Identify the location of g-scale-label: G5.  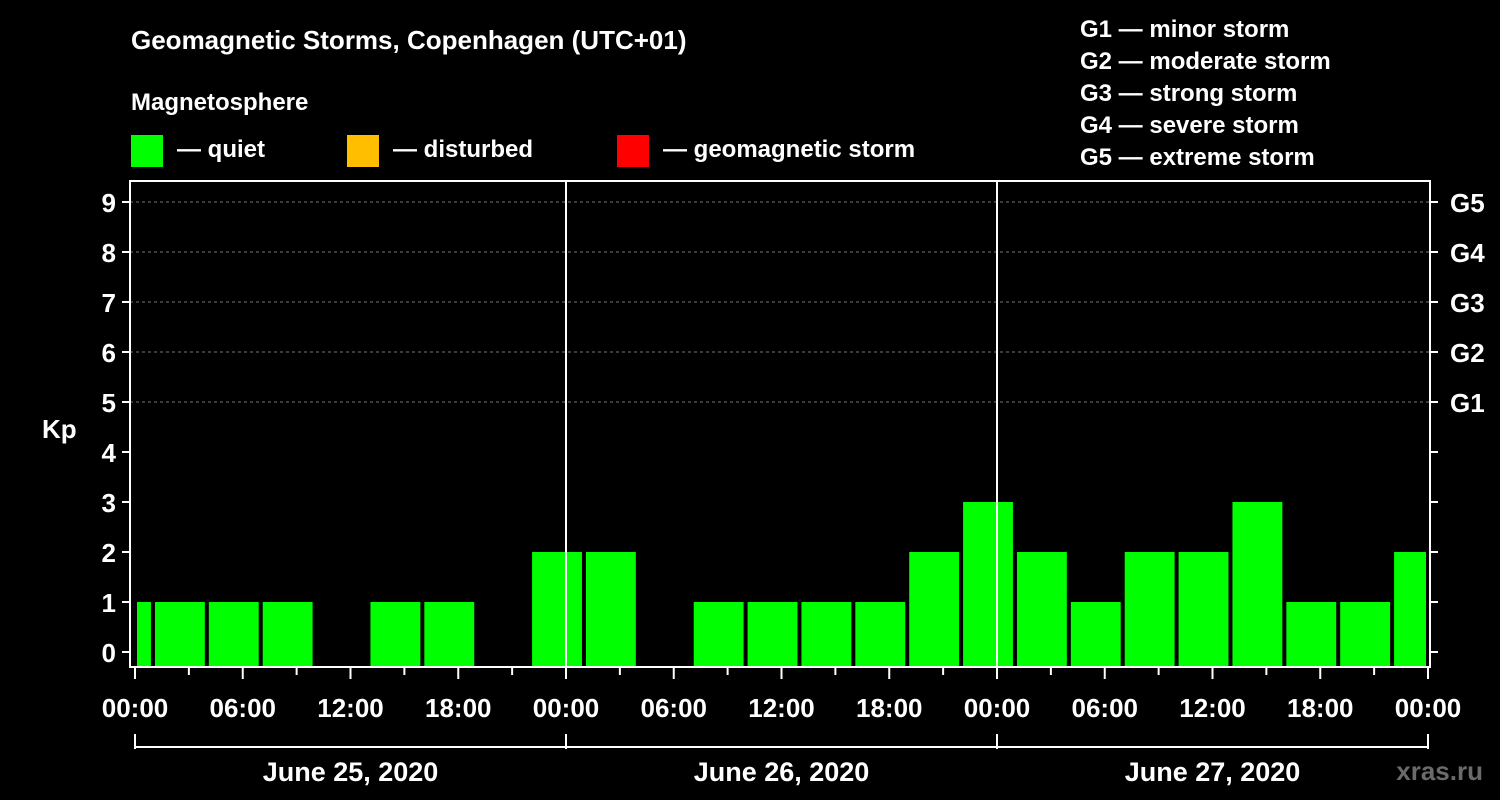
(1467, 203).